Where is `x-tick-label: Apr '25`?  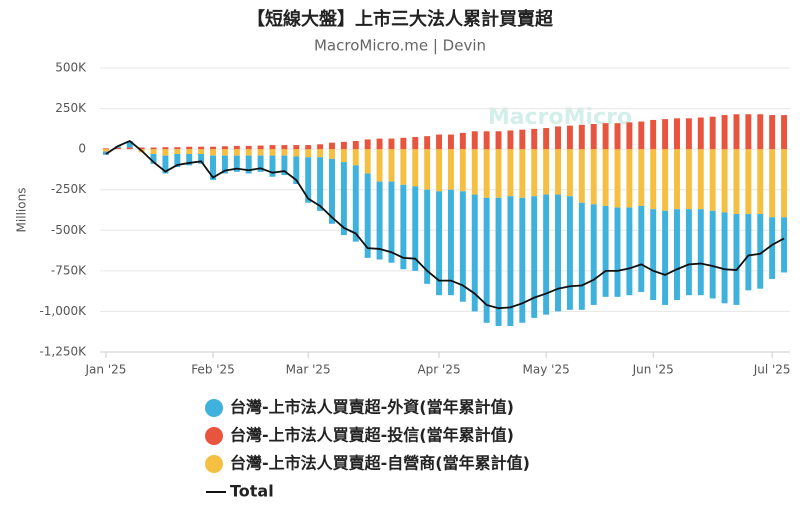 x-tick-label: Apr '25 is located at coordinates (438, 370).